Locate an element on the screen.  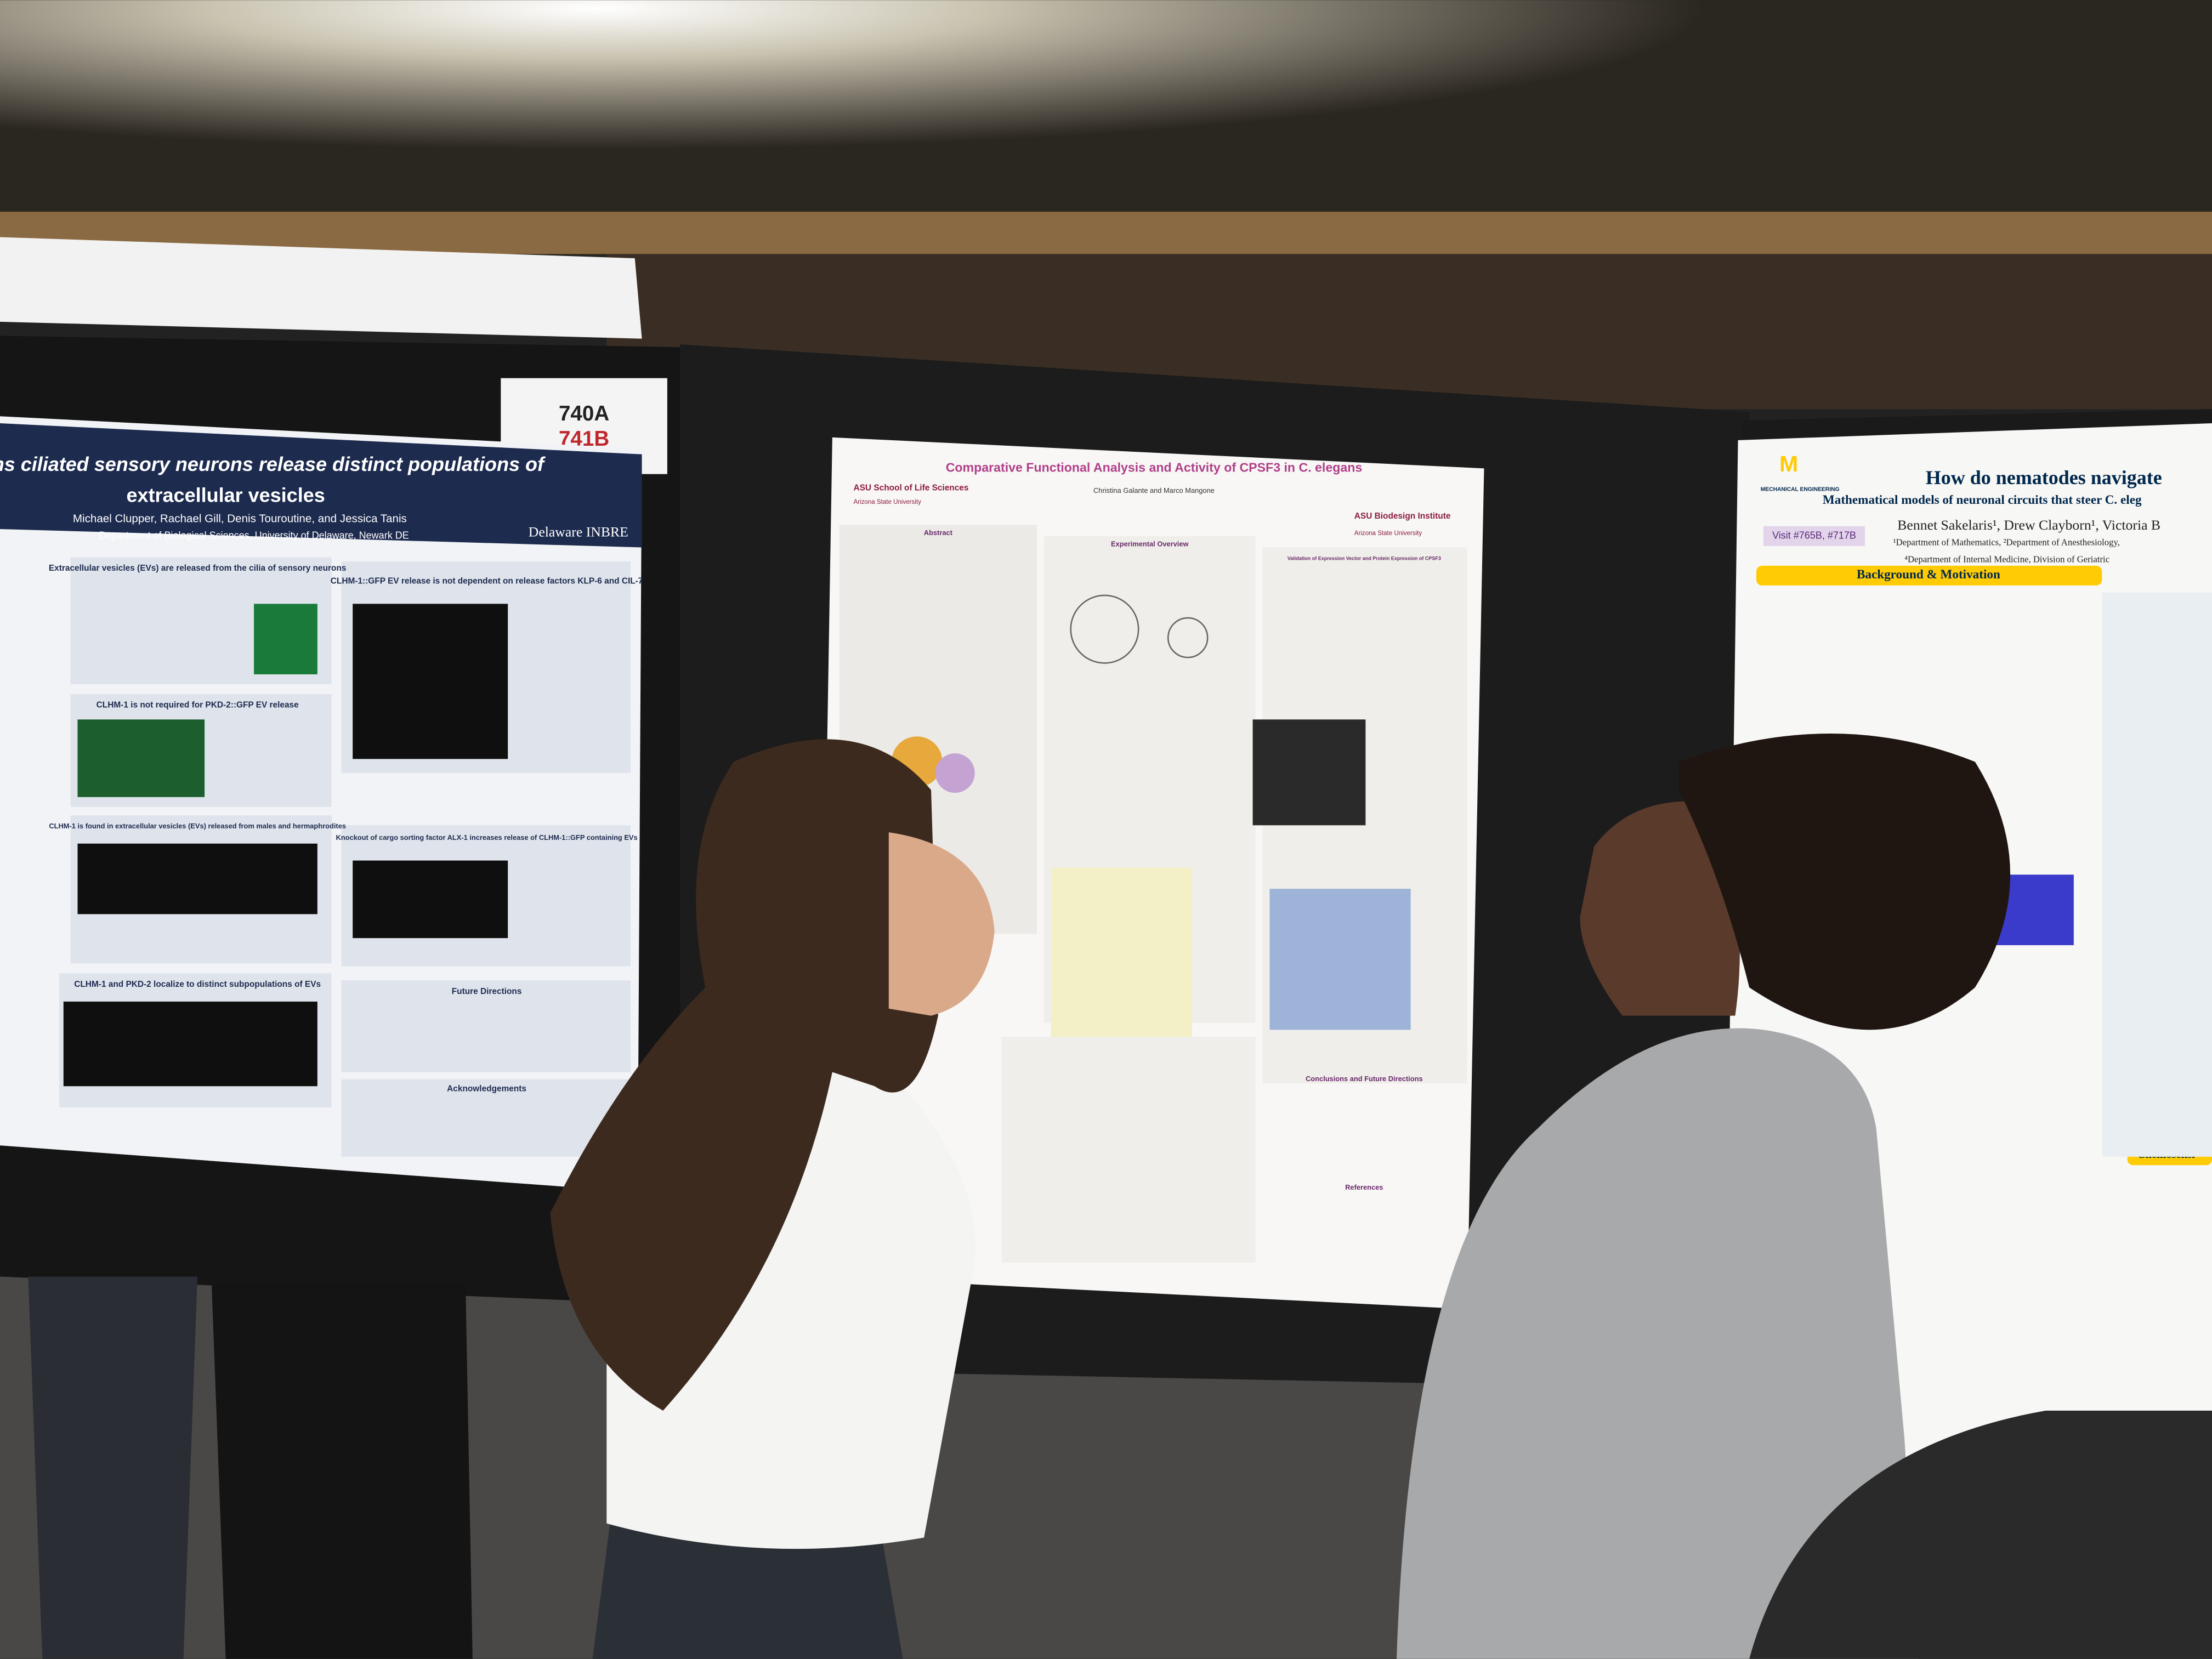
section-heading: Conclusions and Future Directions is located at coordinates (1364, 1079).